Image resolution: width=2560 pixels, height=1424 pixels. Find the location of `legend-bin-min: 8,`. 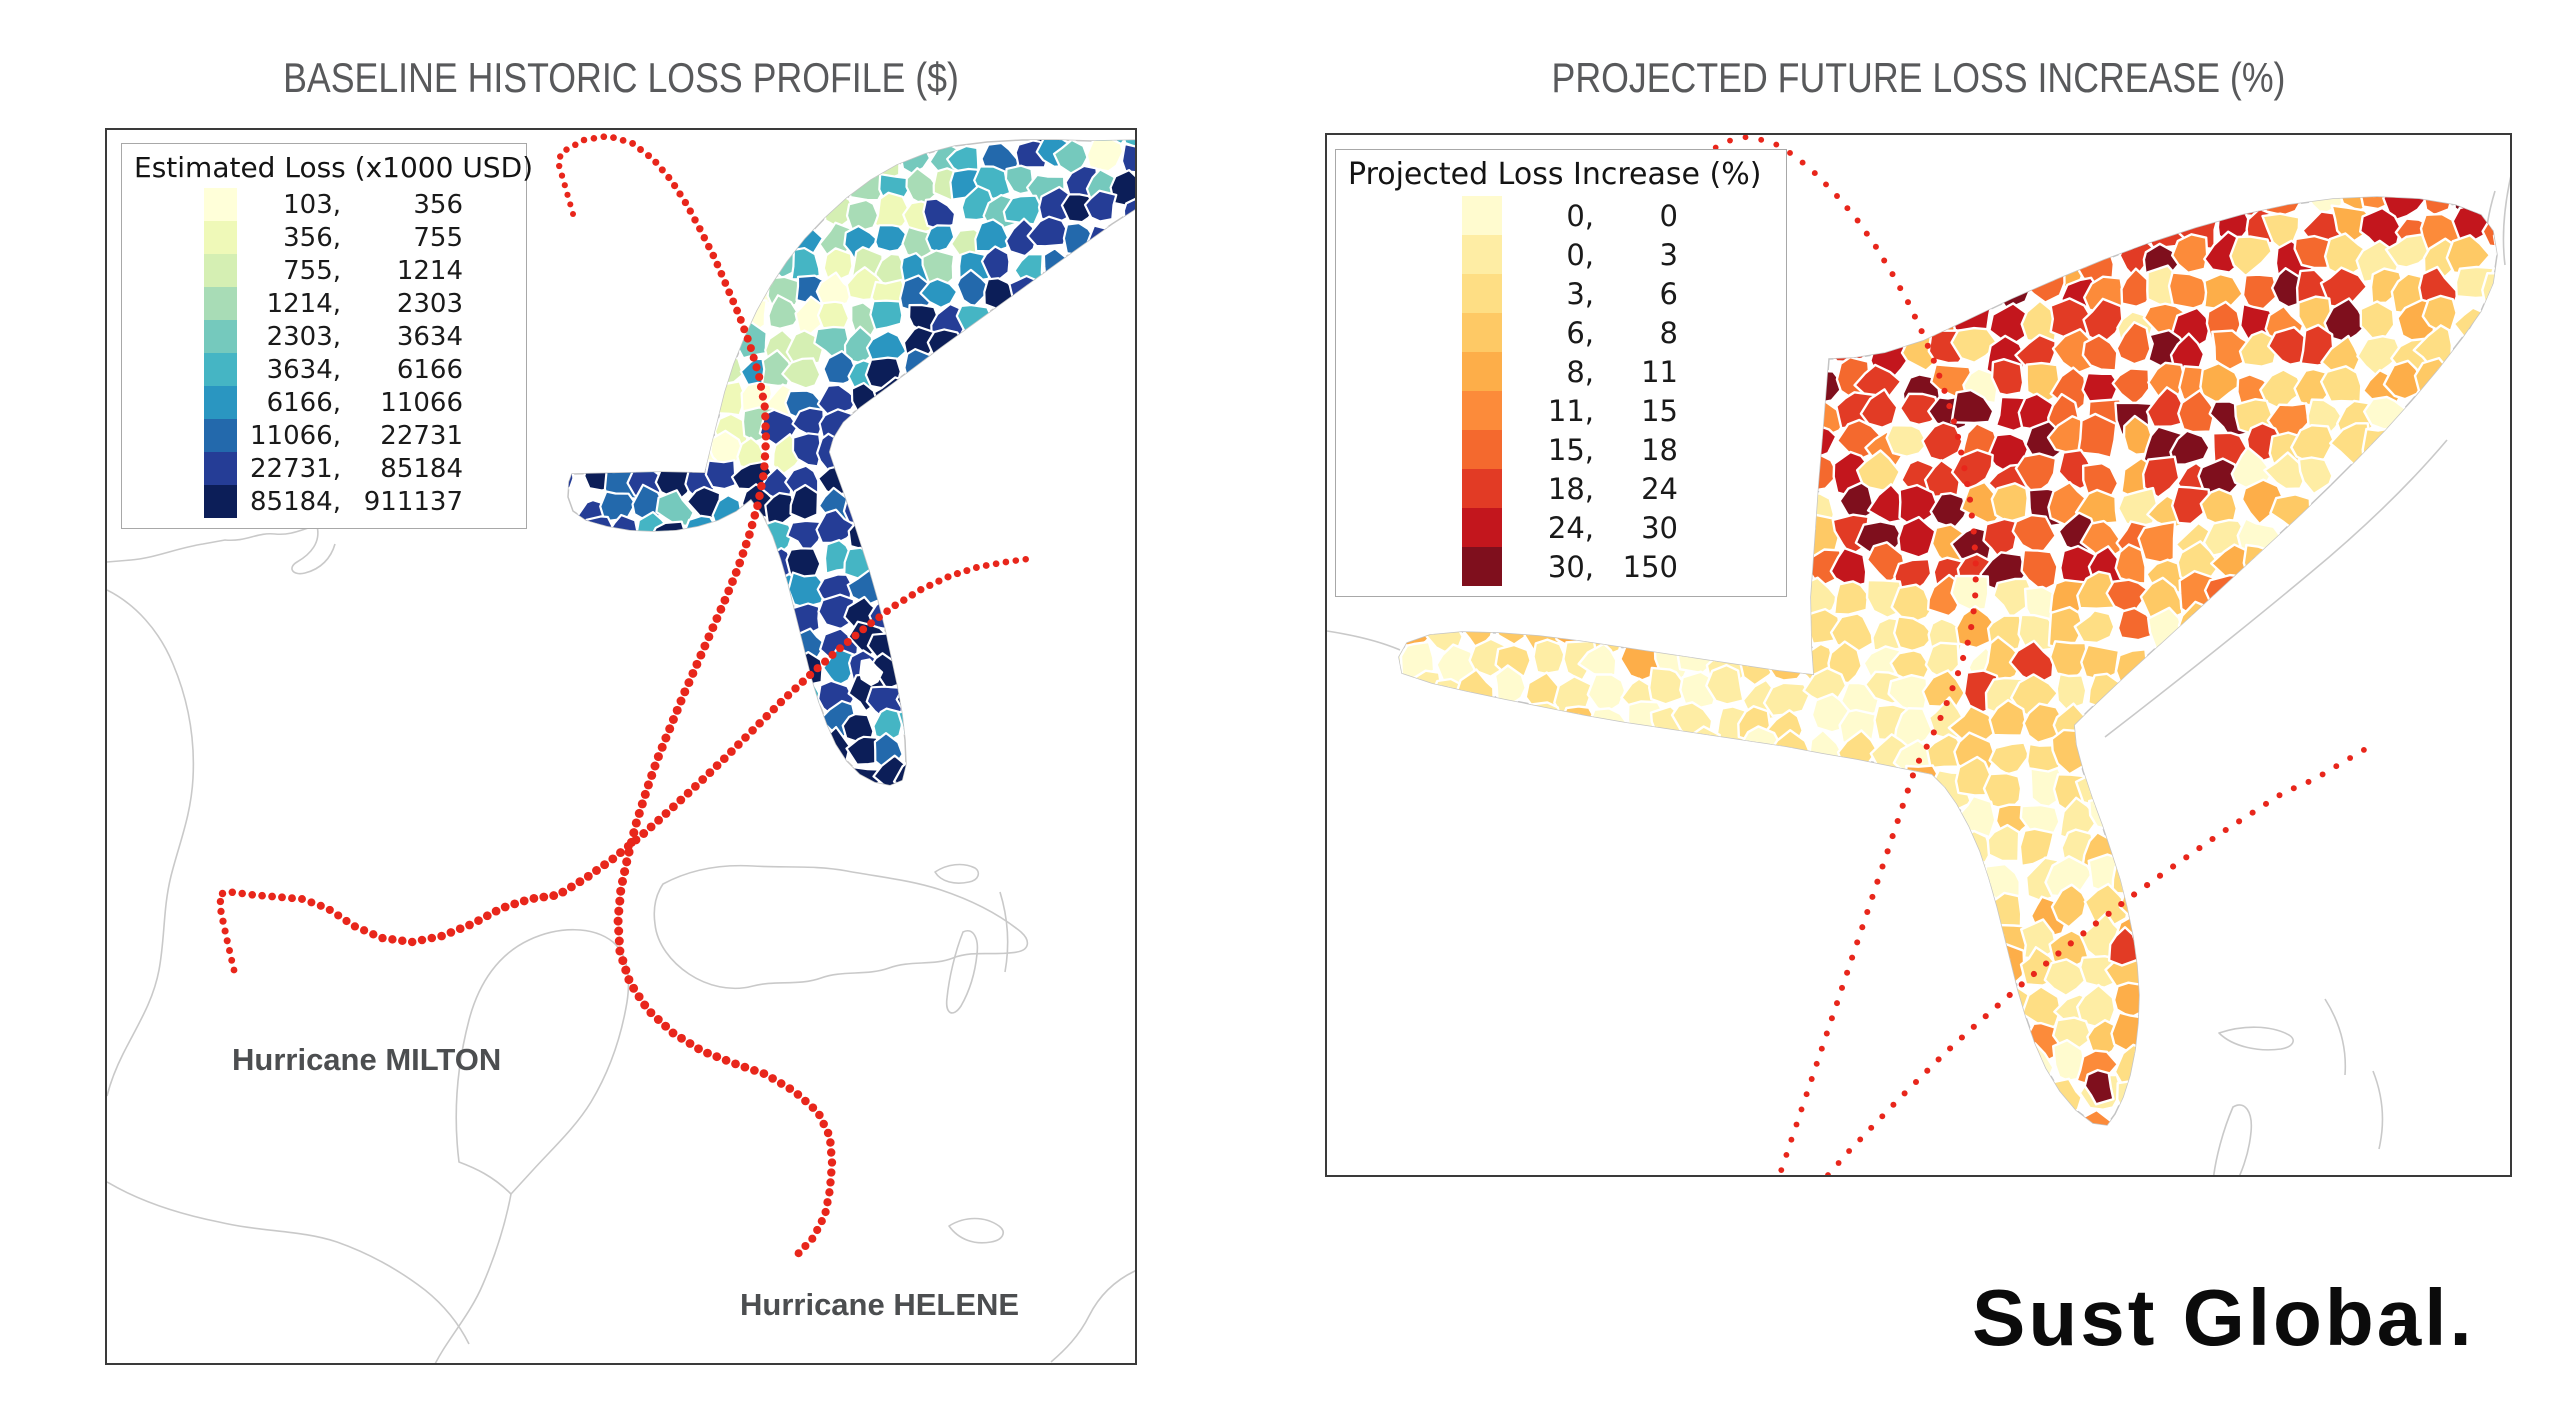

legend-bin-min: 8, is located at coordinates (1580, 371).